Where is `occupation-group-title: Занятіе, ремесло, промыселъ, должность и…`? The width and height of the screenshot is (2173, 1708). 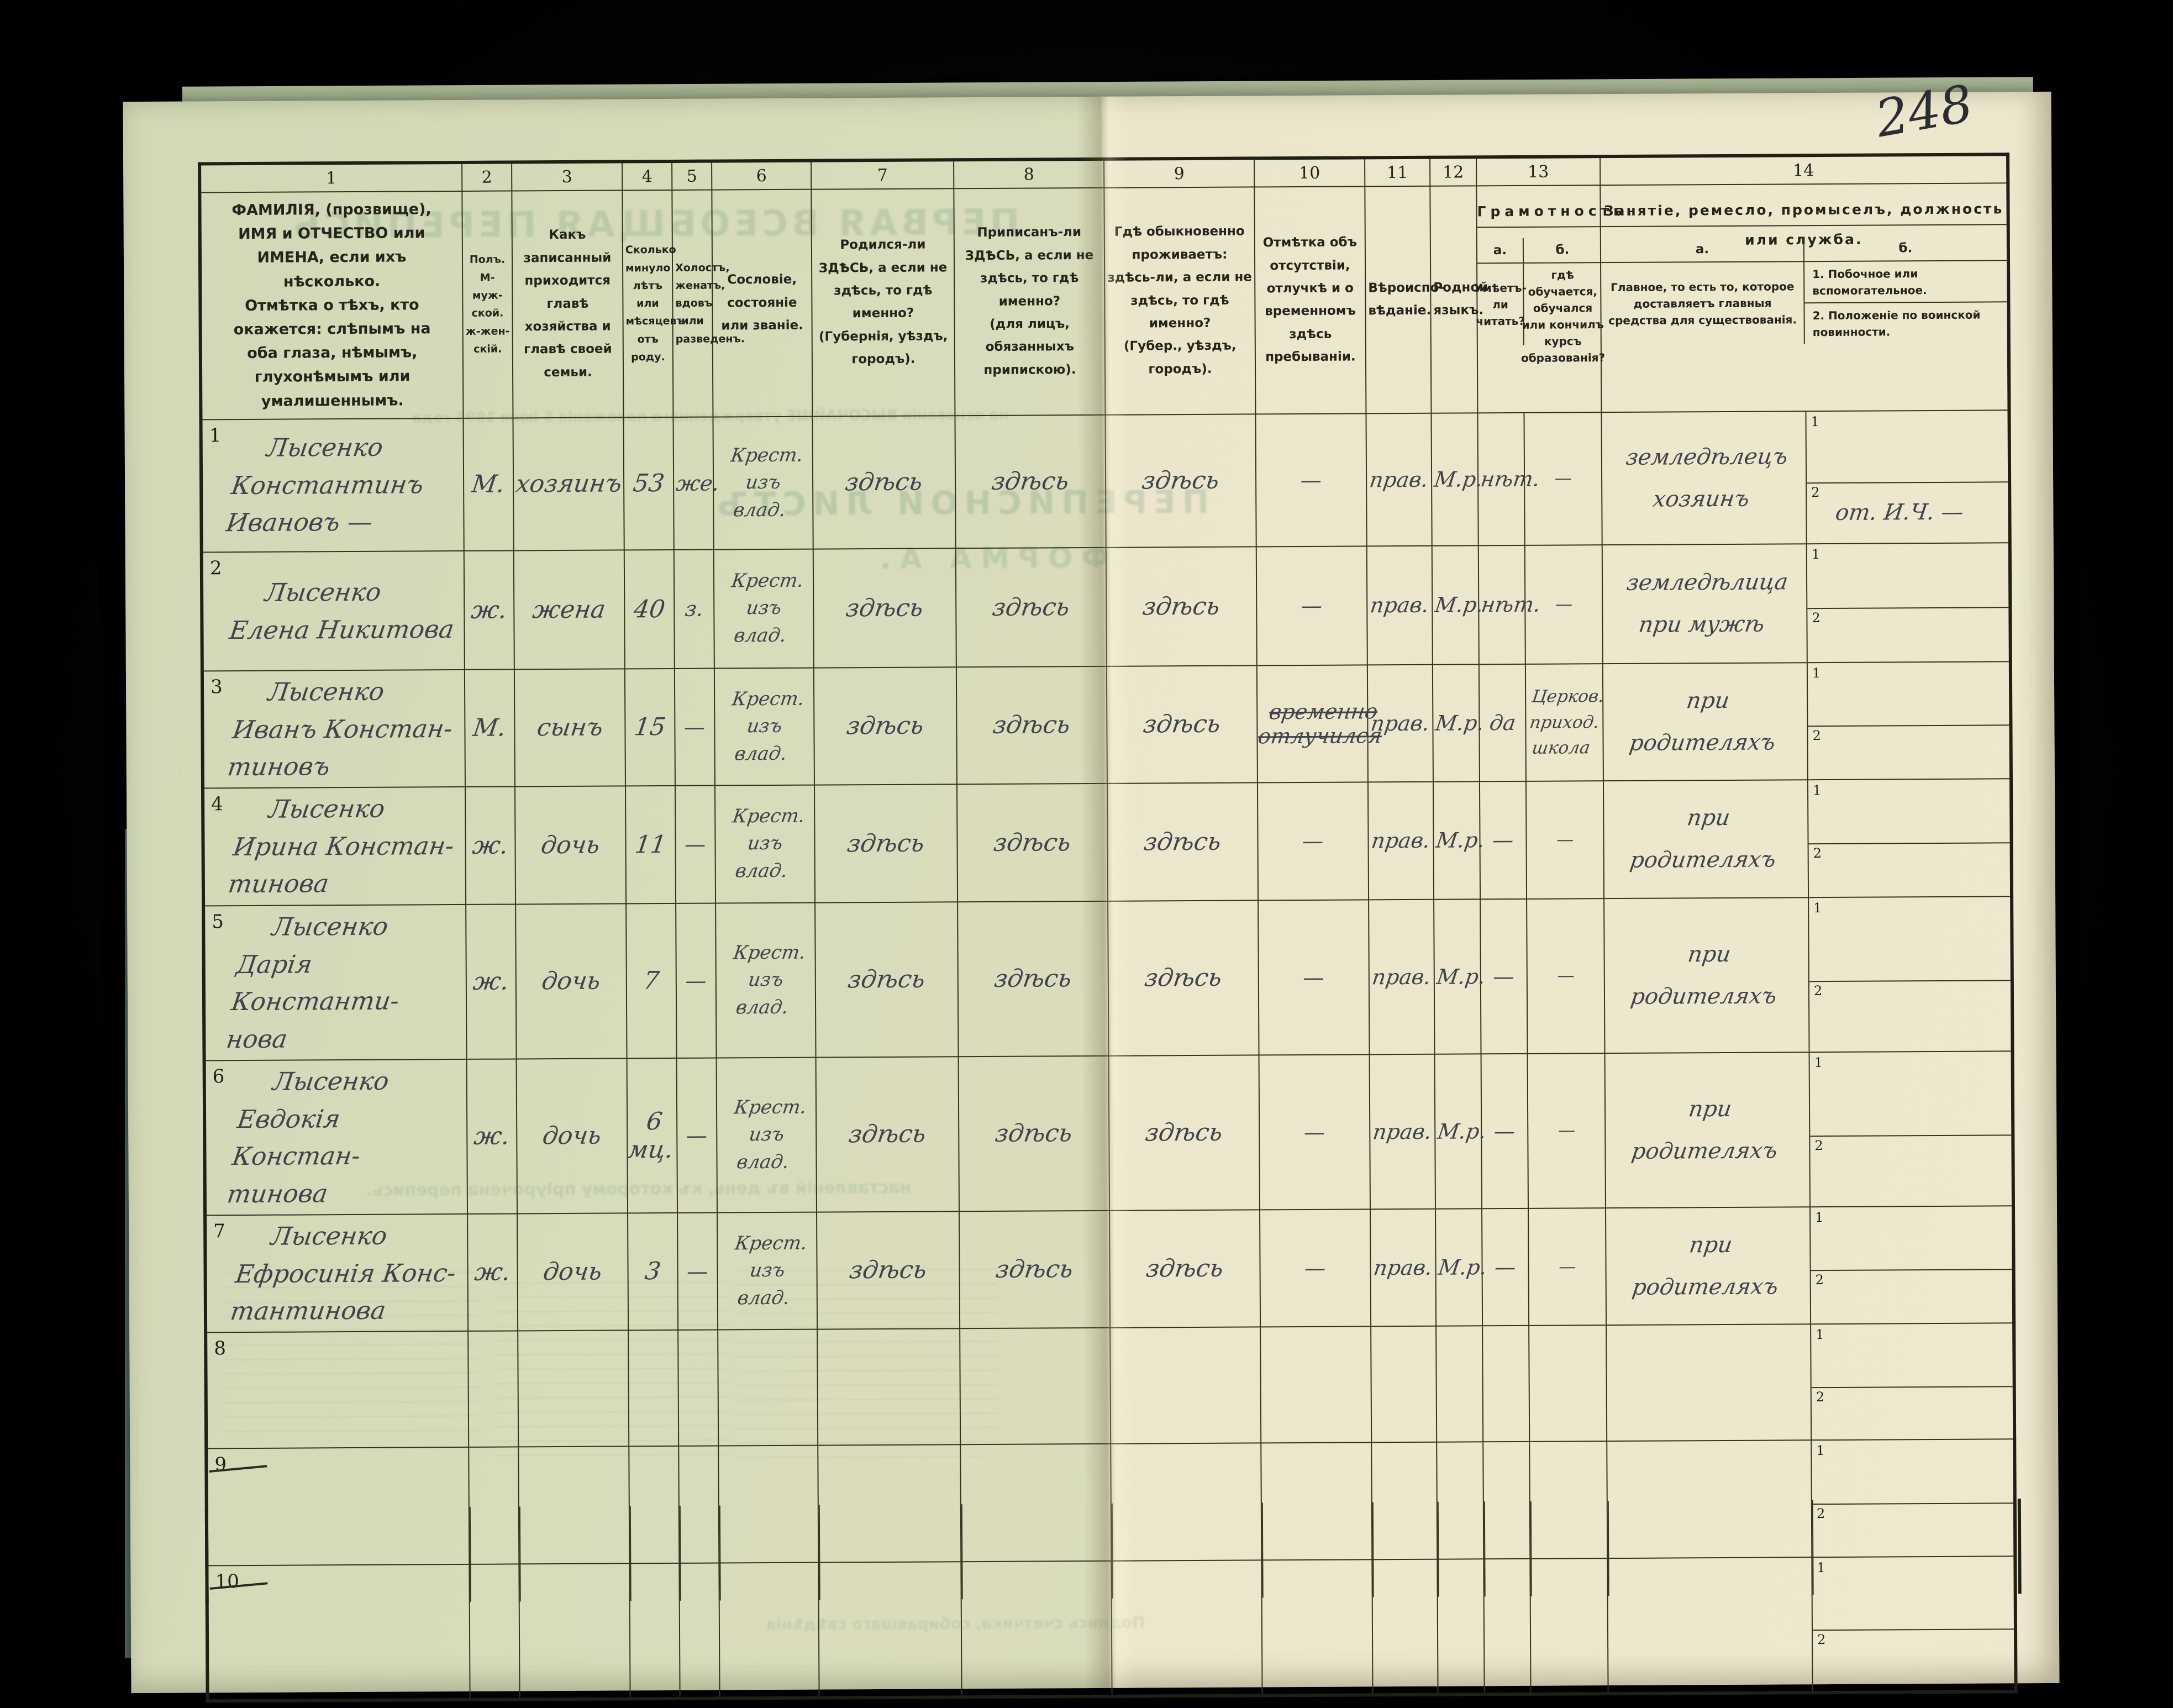 occupation-group-title: Занятіе, ремесло, промыселъ, должность и… is located at coordinates (1804, 221).